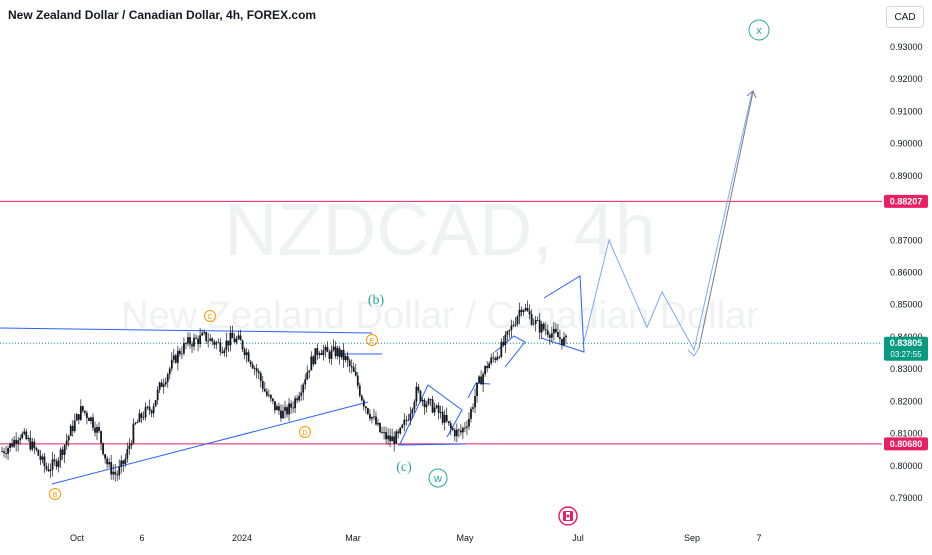  What do you see at coordinates (906, 111) in the screenshot?
I see `price-tick-label: 0.91000` at bounding box center [906, 111].